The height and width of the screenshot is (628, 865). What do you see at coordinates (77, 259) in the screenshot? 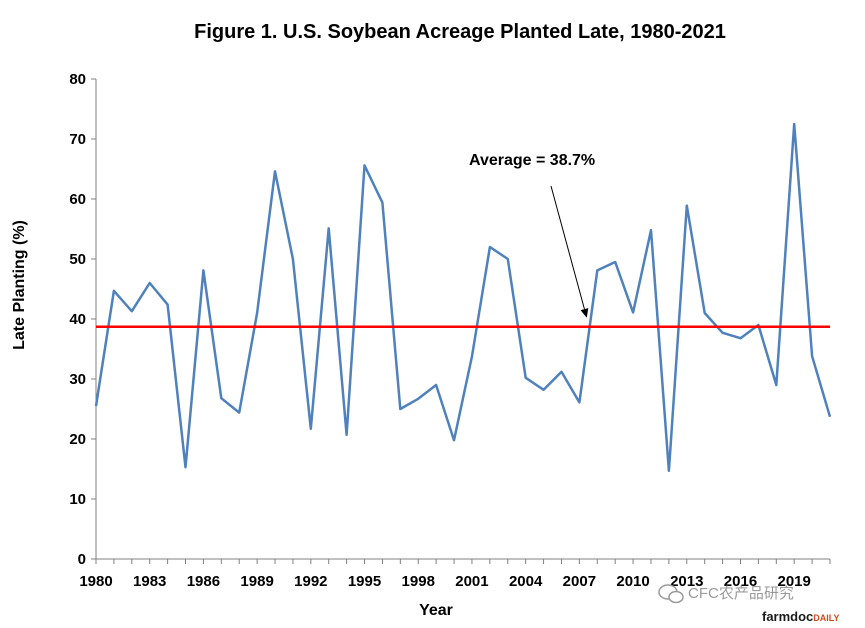
I see `y-tick-label: 50` at bounding box center [77, 259].